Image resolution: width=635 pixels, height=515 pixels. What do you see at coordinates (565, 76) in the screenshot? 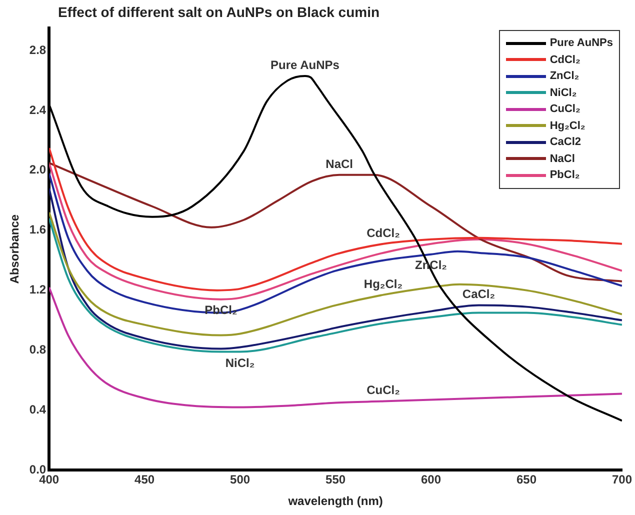
I see `legend-label: ZnCl₂` at bounding box center [565, 76].